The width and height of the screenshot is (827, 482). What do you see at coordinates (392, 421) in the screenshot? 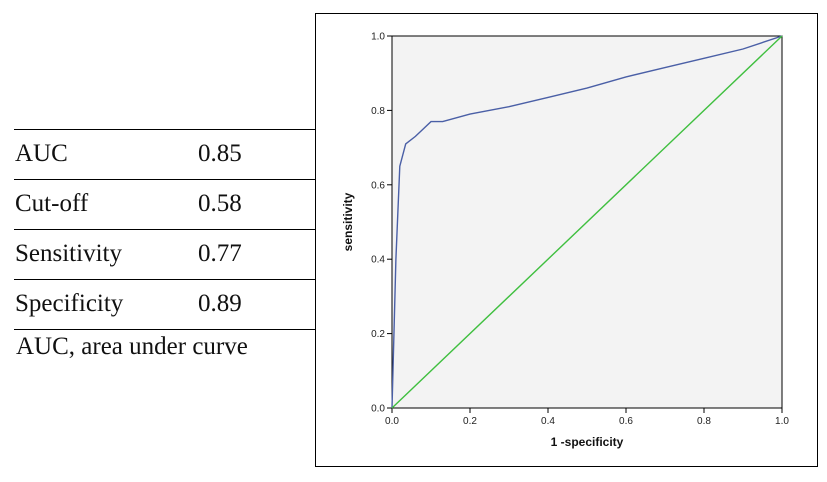
I see `x-tick-label: 0.0` at bounding box center [392, 421].